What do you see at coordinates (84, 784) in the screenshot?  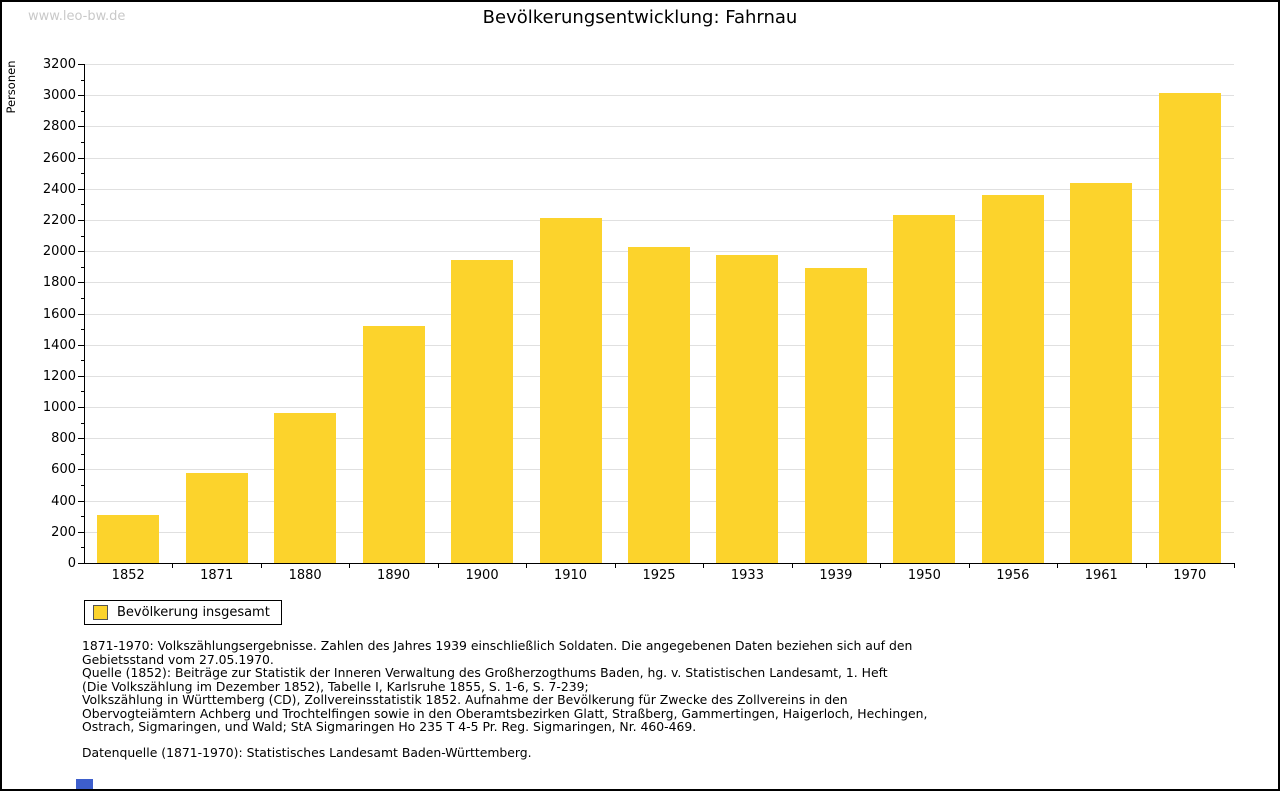 I see `blue-artifact` at bounding box center [84, 784].